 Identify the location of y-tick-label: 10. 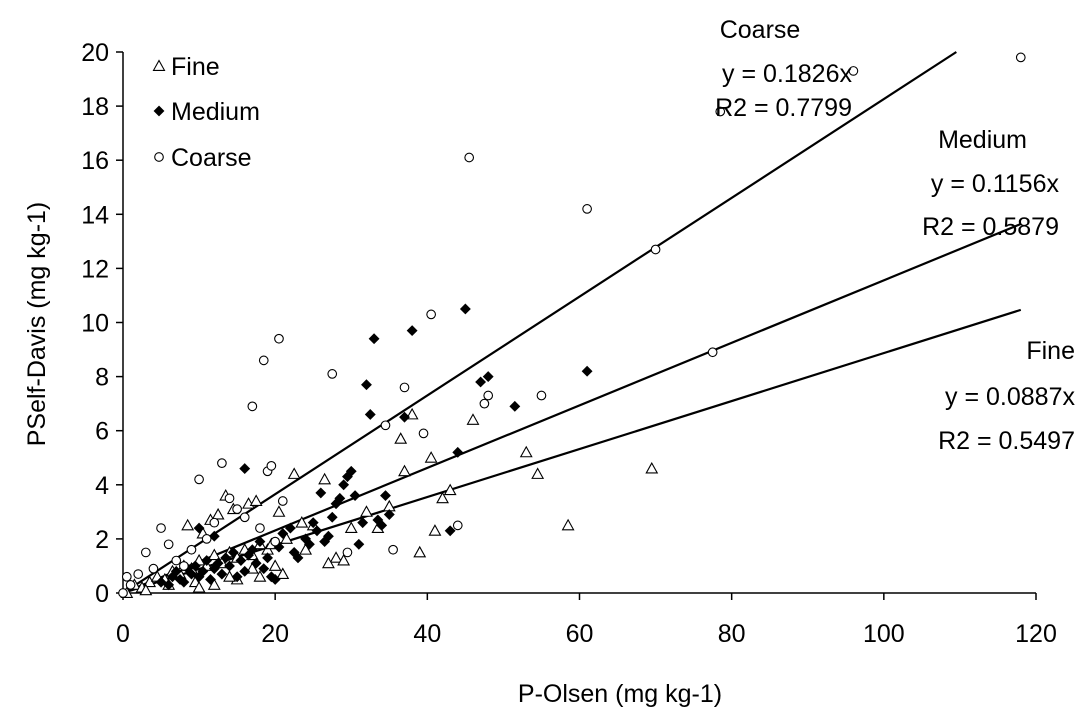
(95, 324).